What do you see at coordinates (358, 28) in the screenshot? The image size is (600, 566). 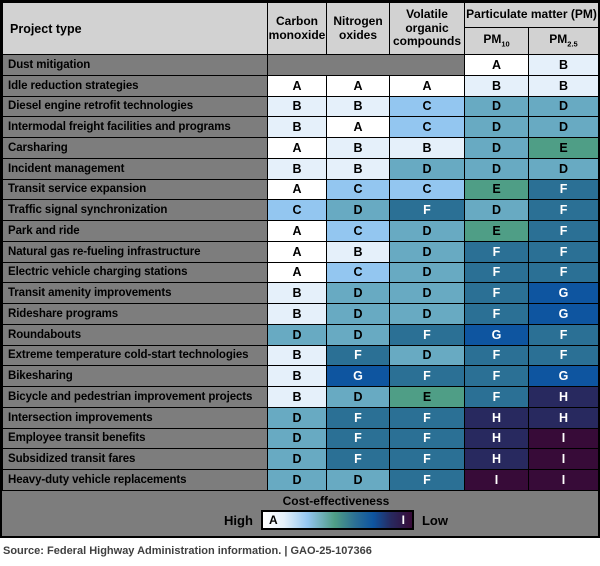 I see `col-header-nitrogen-oxides: Nitrogen oxides` at bounding box center [358, 28].